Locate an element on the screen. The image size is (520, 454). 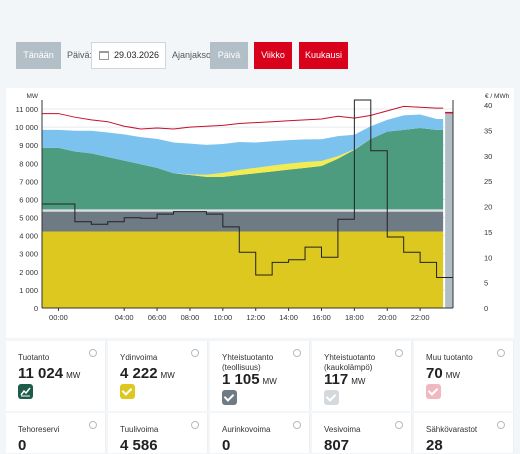
y-left-tick-label: 4 000 is located at coordinates (28, 236).